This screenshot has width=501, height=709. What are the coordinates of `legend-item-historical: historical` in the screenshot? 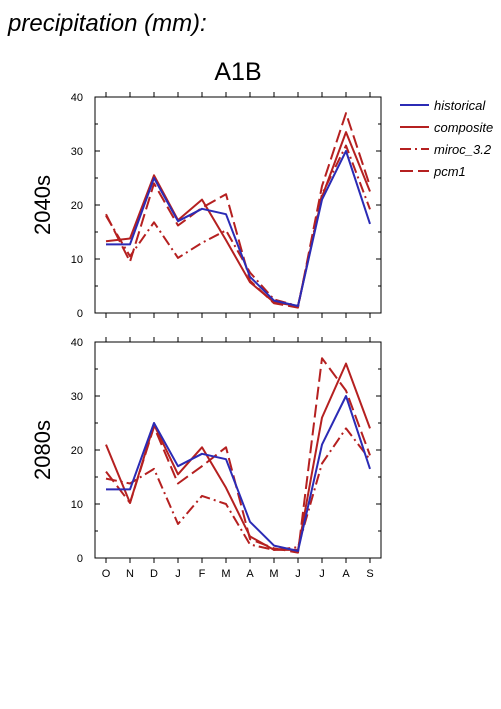 It's located at (443, 105).